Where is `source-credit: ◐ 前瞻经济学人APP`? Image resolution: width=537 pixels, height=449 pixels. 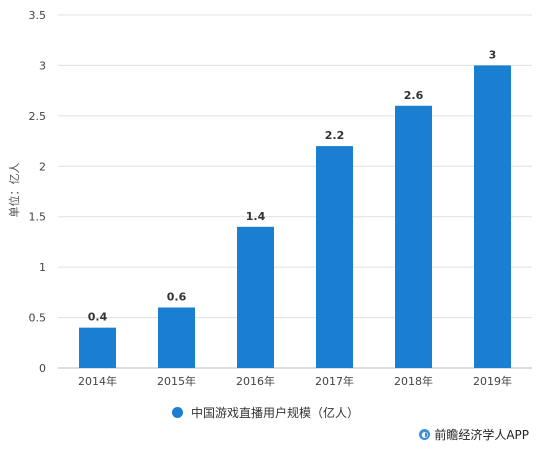
source-credit: ◐ 前瞻经济学人APP is located at coordinates (474, 434).